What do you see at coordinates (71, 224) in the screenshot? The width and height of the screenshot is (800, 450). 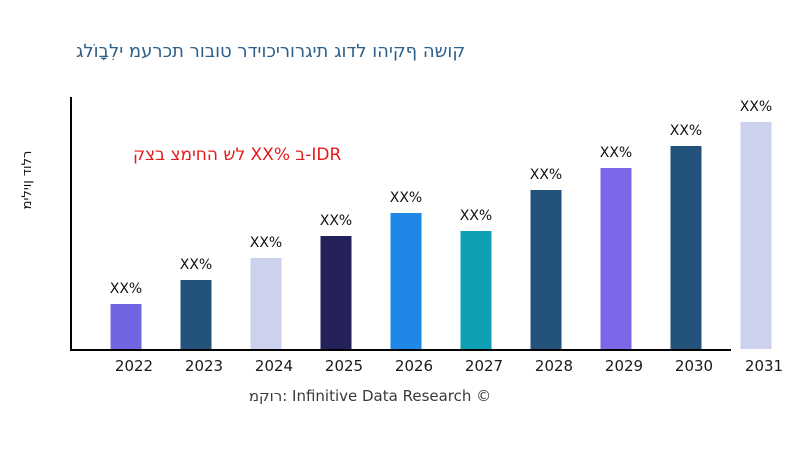 I see `y-axis-spine` at bounding box center [71, 224].